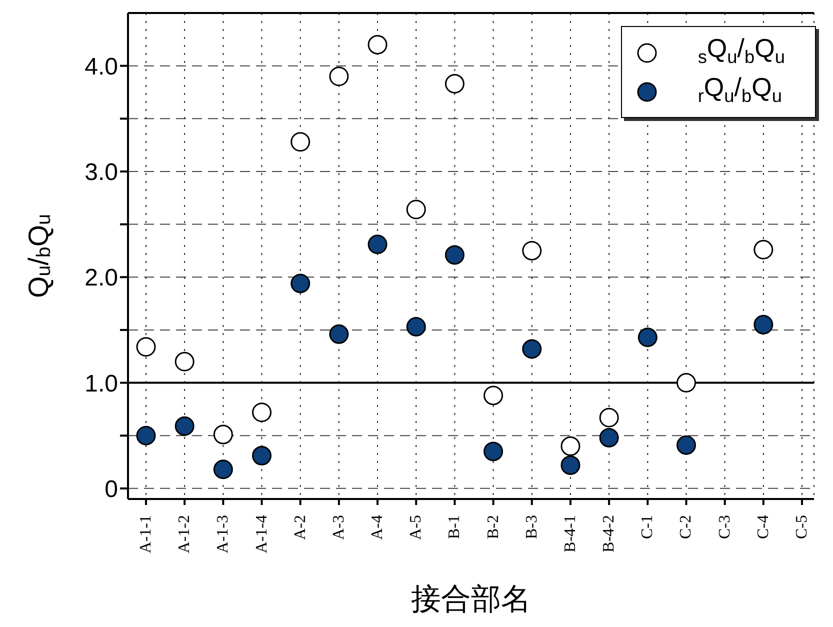 The image size is (833, 627). What do you see at coordinates (686, 527) in the screenshot?
I see `x-tick-label: C-2` at bounding box center [686, 527].